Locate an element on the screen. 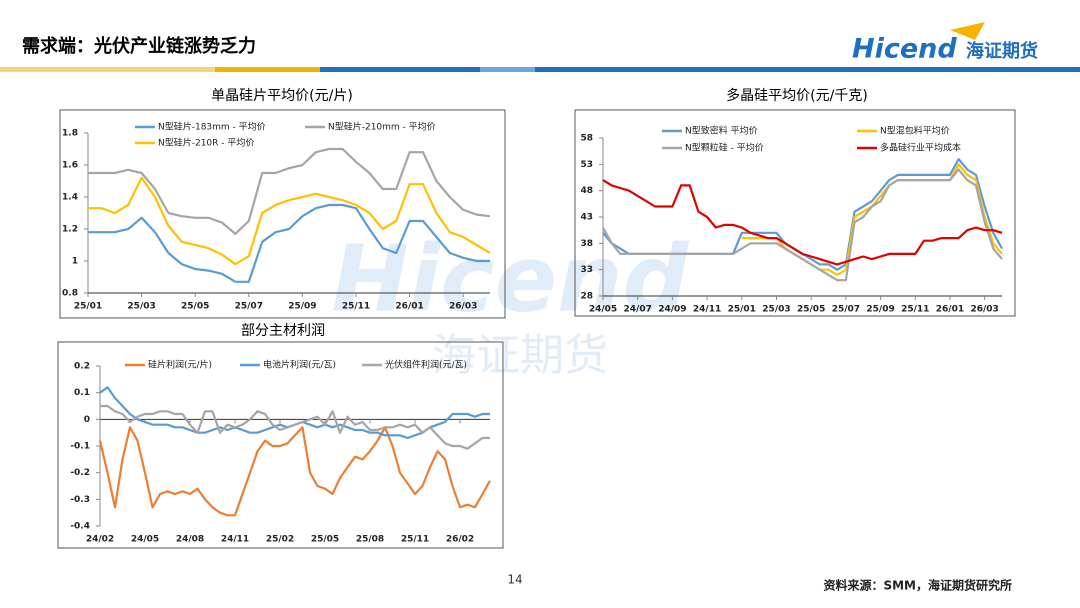  legend-label: N型硅片-210R - 平均价 is located at coordinates (206, 143).